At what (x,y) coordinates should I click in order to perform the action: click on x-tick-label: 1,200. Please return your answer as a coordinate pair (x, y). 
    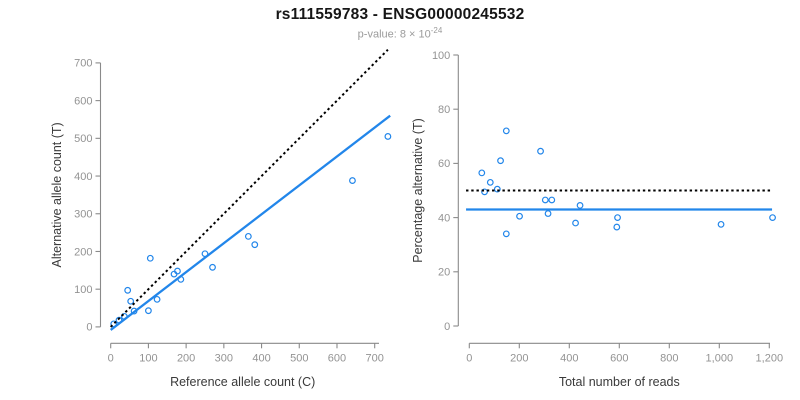
    Looking at the image, I should click on (770, 358).